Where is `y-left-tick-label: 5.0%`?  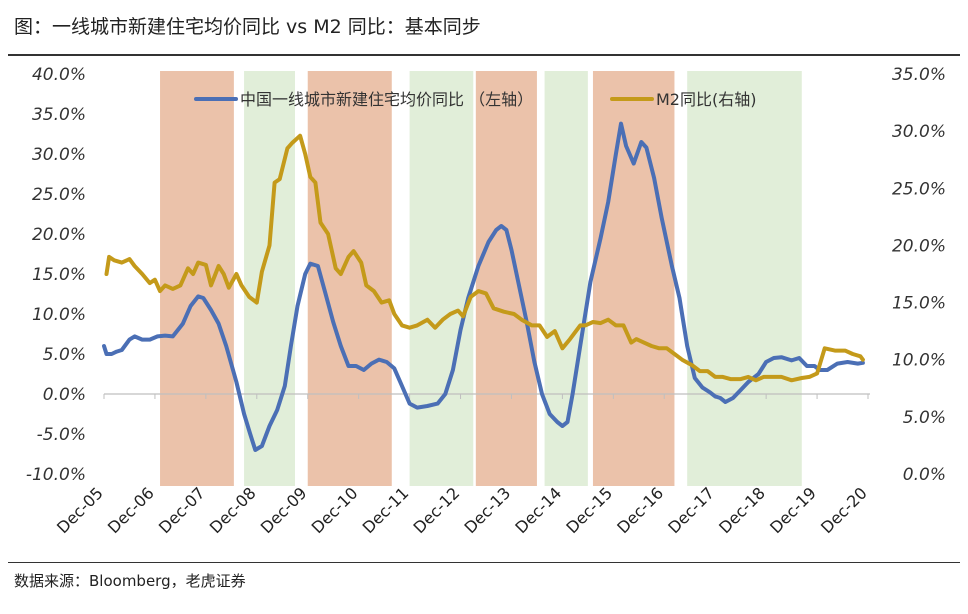
y-left-tick-label: 5.0% is located at coordinates (64, 355).